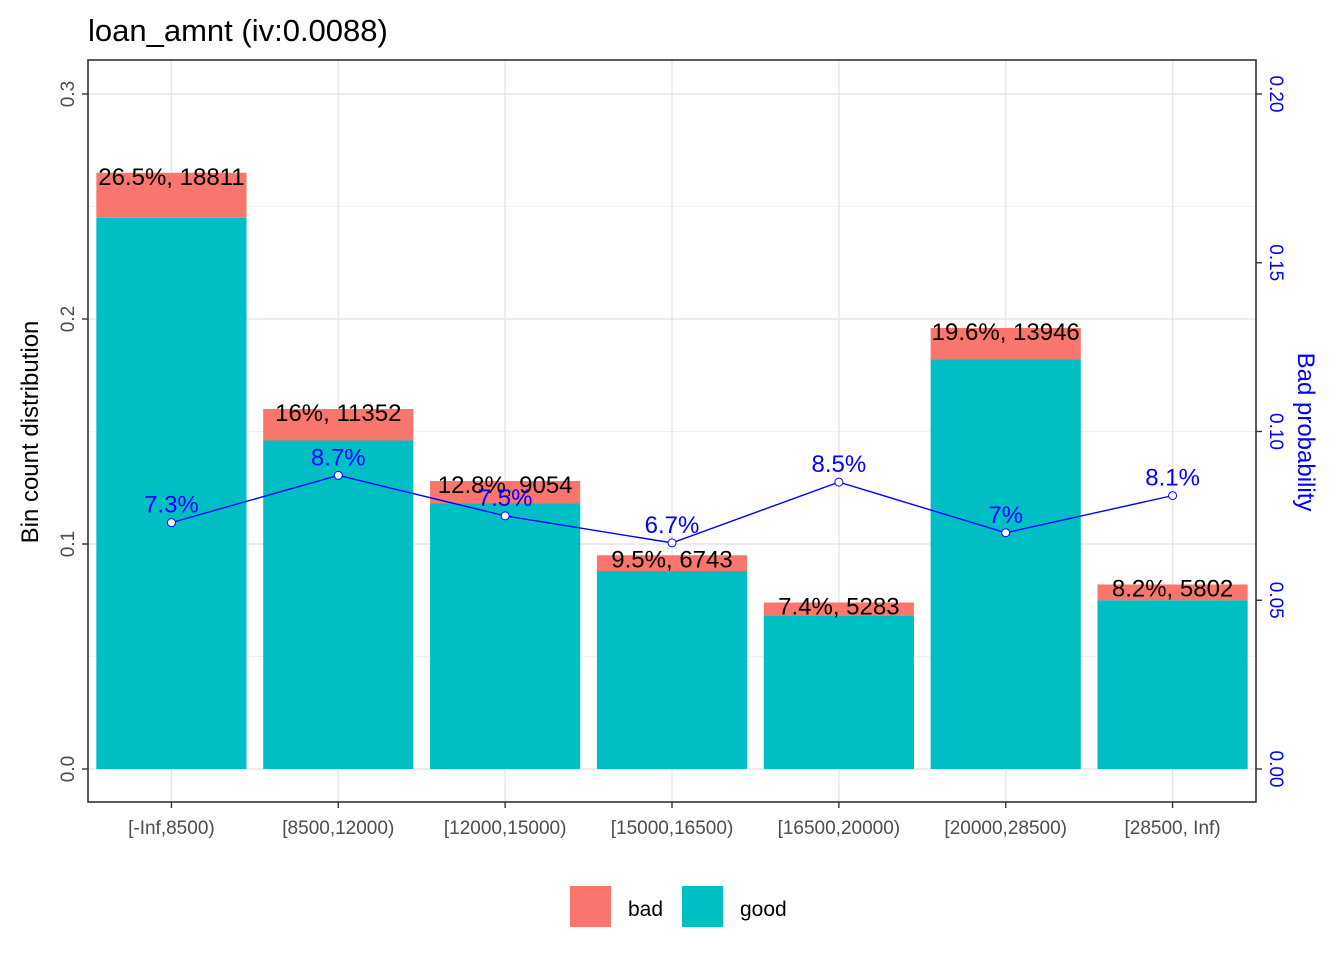  I want to click on x-tick-label: [20000,28500), so click(1005, 828).